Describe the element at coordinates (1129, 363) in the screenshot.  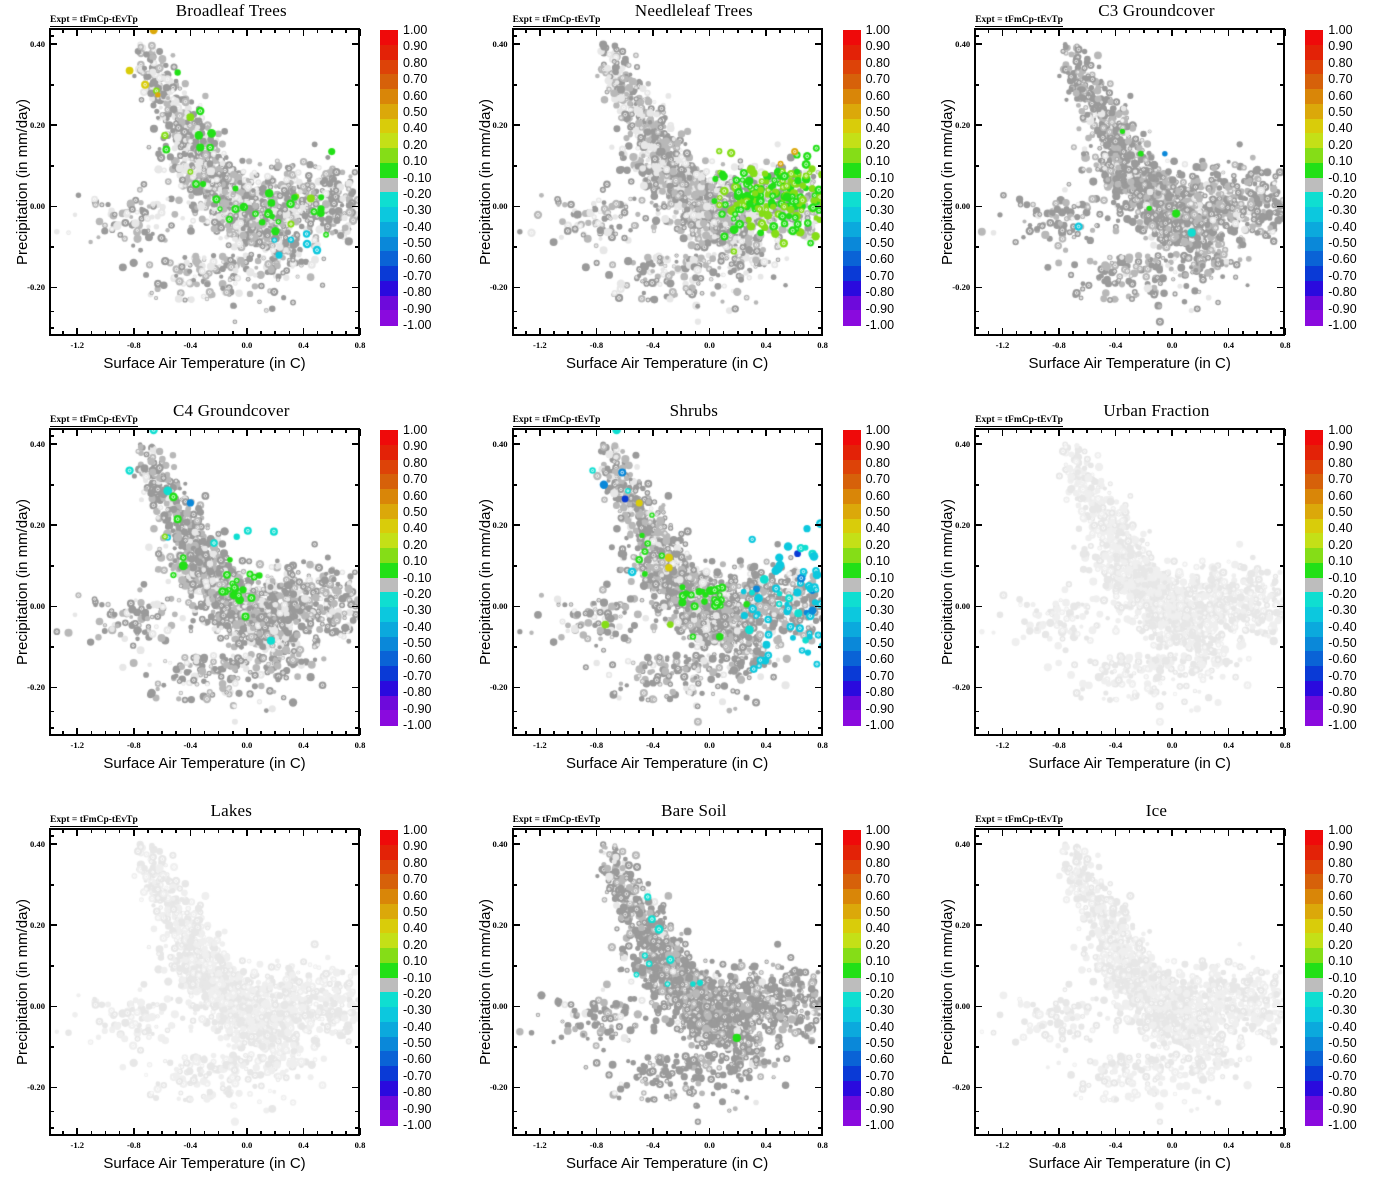
I see `x-axis-title: Surface Air Temperature (in C)` at that location.